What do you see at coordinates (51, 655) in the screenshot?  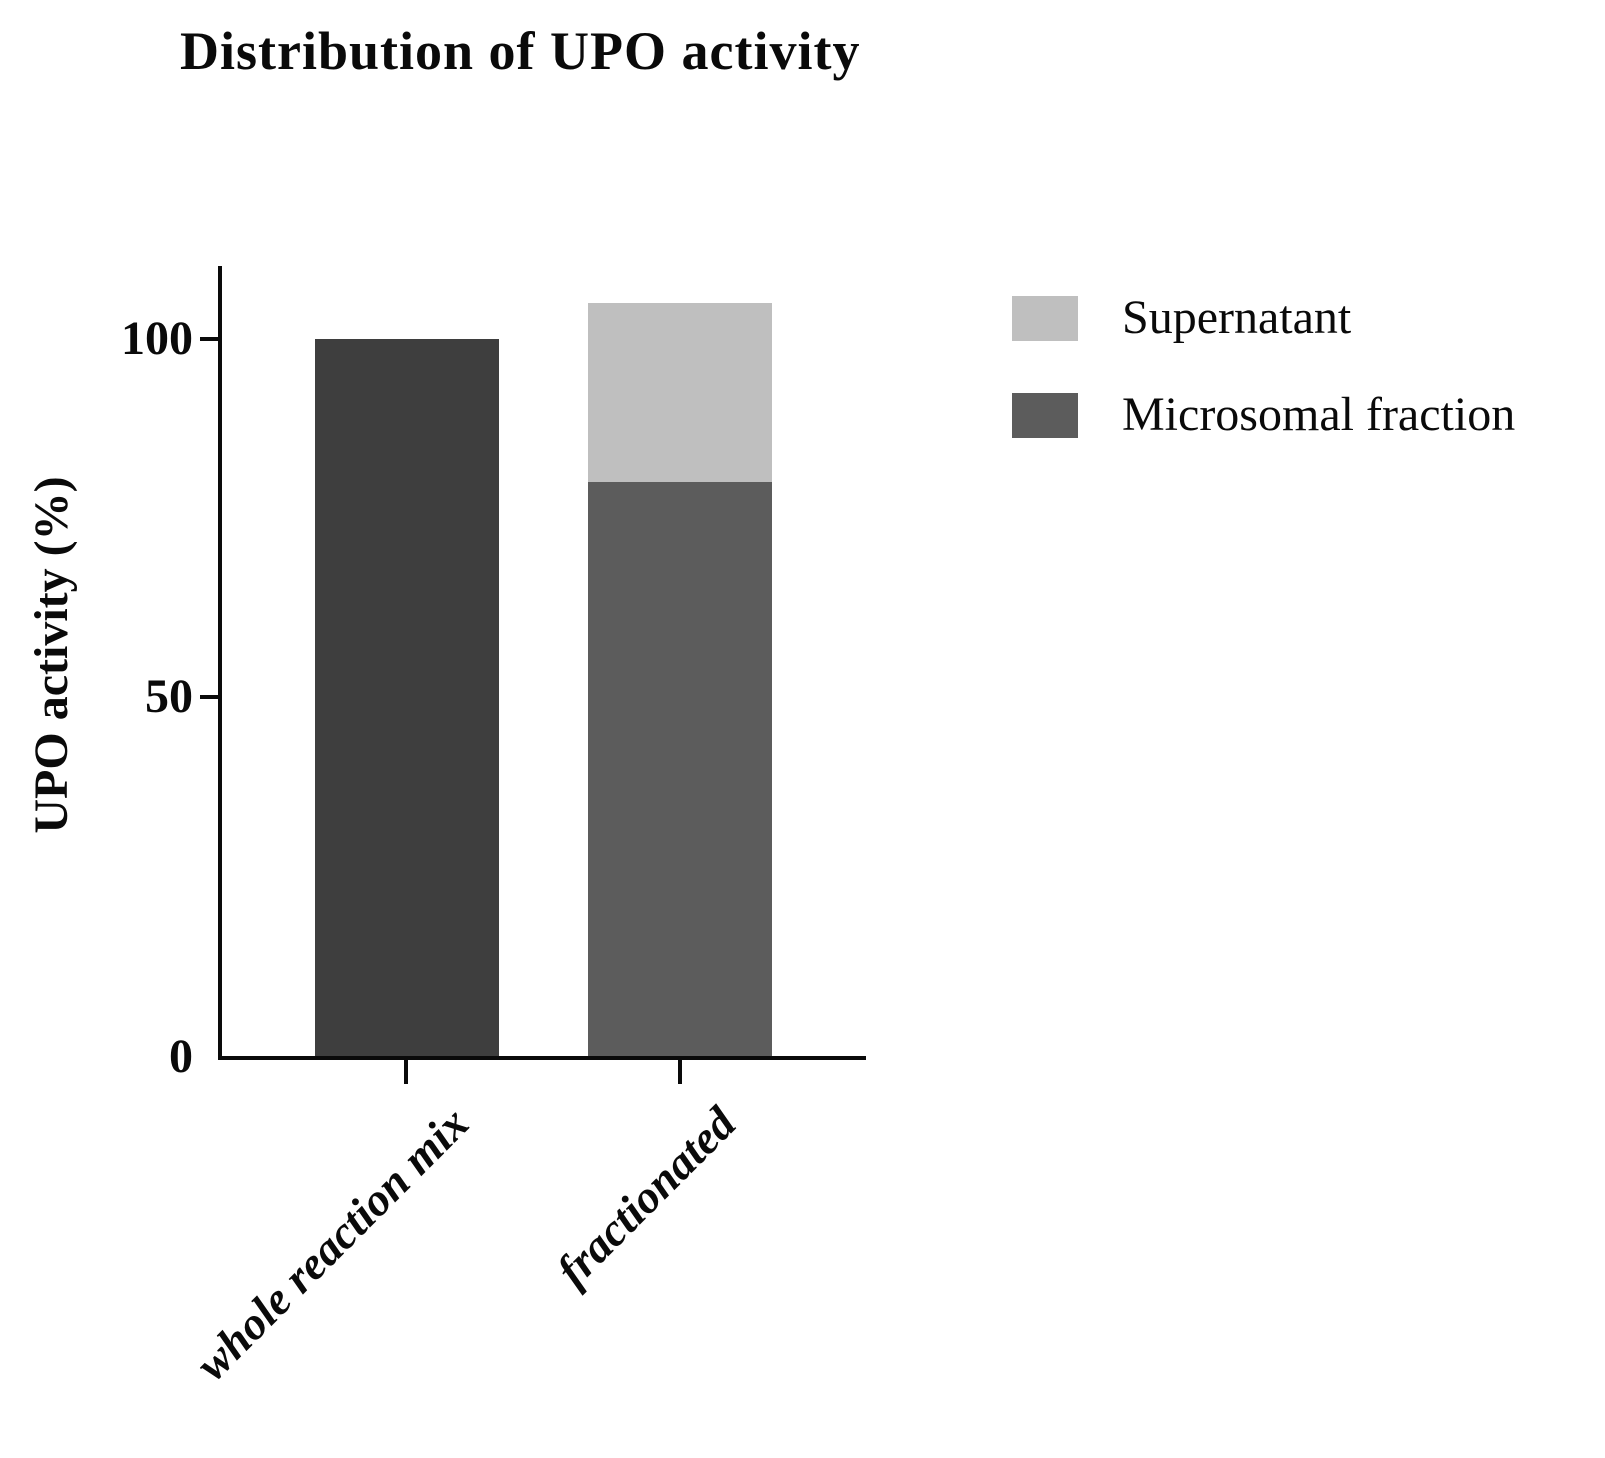 I see `y-axis-title: UPO activity (%)` at bounding box center [51, 655].